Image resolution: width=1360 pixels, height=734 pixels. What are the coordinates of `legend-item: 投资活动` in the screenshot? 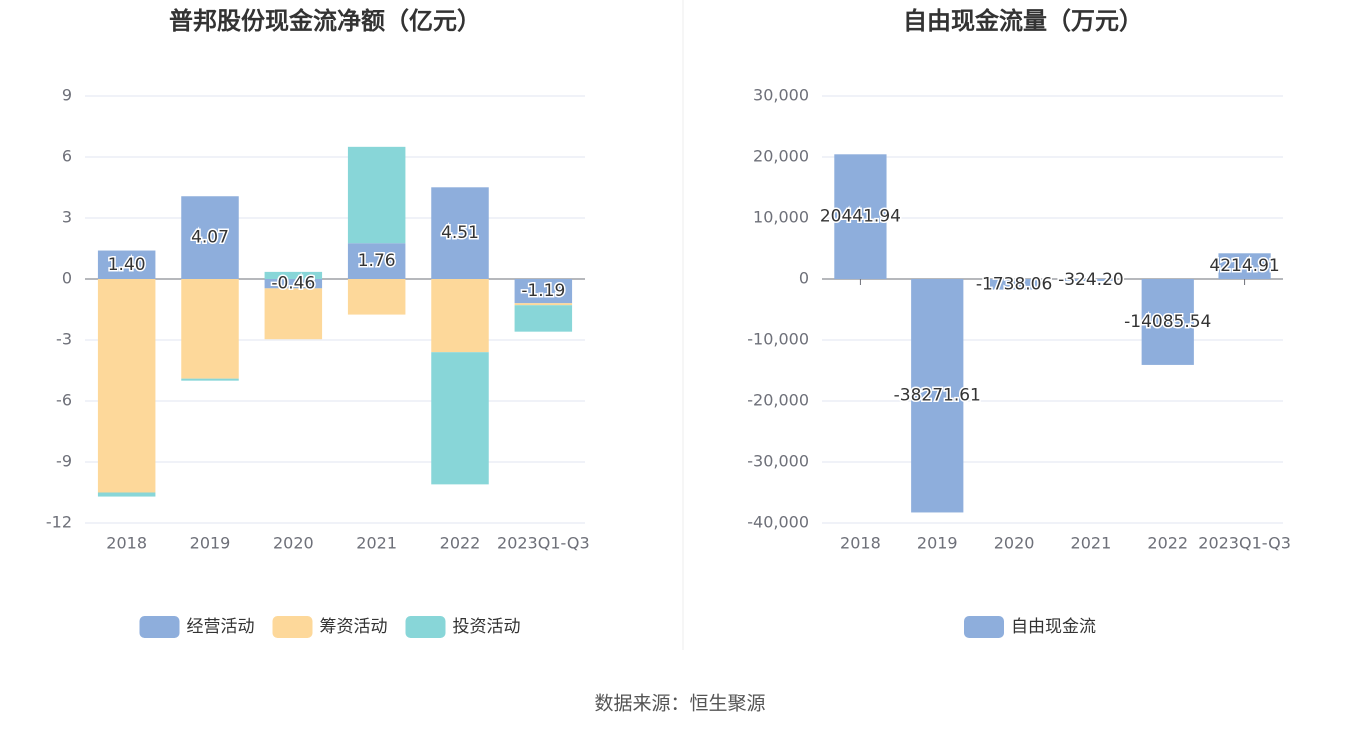 It's located at (463, 627).